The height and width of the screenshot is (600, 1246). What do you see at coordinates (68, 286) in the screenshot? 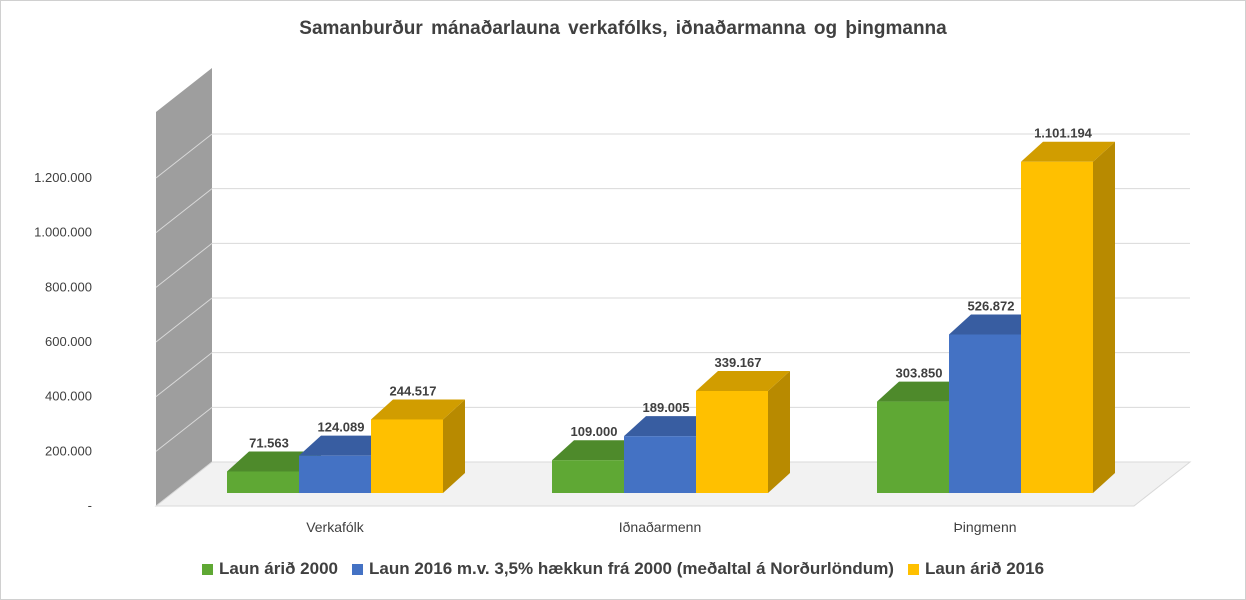
I see `y-tick-label: 800.000` at bounding box center [68, 286].